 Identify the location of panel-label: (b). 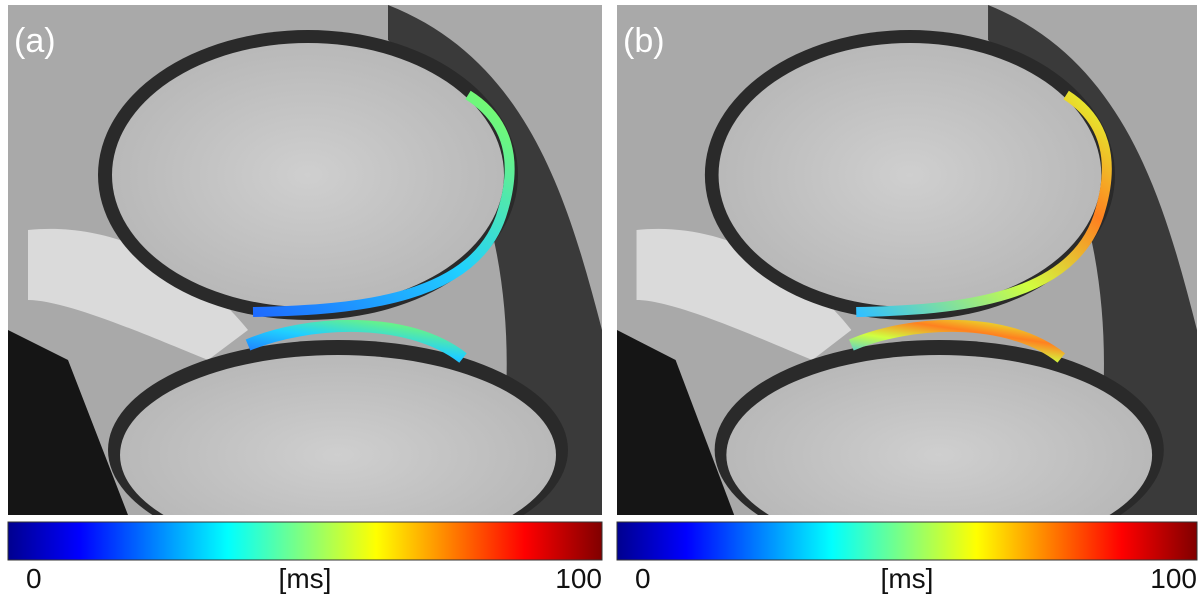
(644, 41).